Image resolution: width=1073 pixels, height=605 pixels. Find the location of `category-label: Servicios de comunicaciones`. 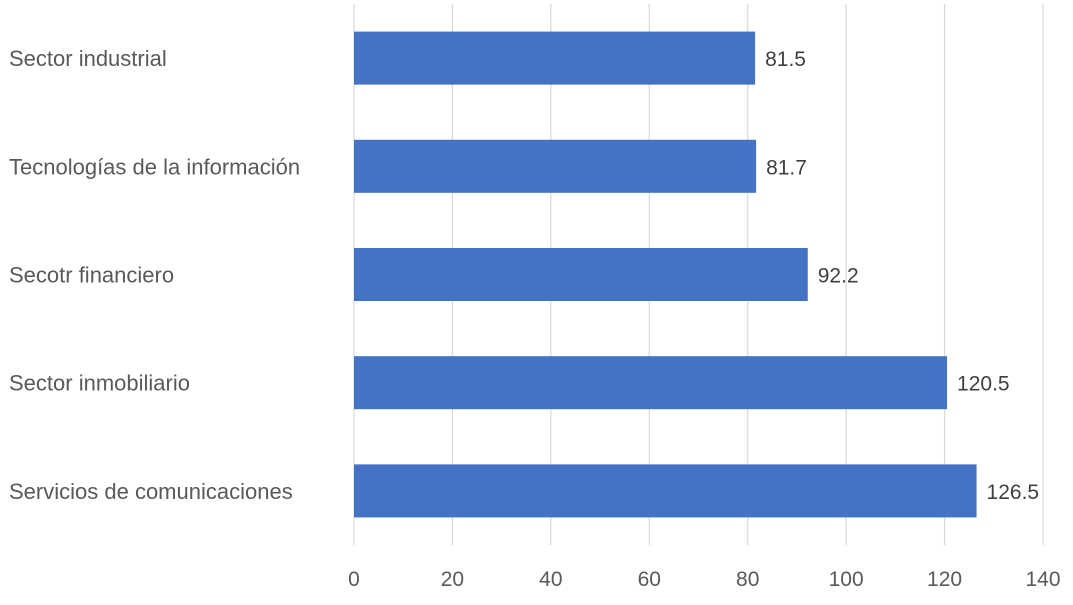

category-label: Servicios de comunicaciones is located at coordinates (151, 491).